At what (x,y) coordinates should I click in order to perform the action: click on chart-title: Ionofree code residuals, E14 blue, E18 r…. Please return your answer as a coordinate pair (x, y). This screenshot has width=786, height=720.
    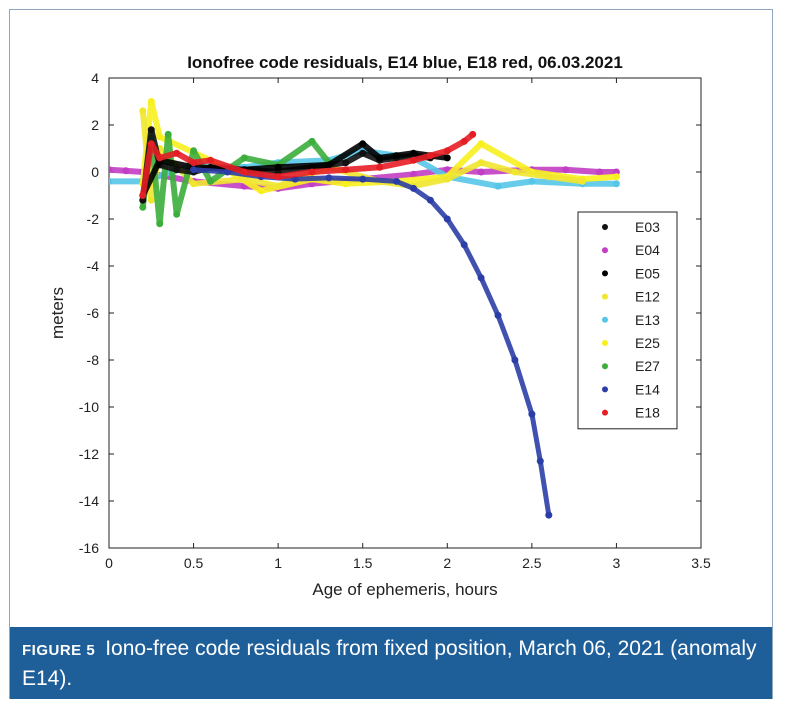
    Looking at the image, I should click on (405, 62).